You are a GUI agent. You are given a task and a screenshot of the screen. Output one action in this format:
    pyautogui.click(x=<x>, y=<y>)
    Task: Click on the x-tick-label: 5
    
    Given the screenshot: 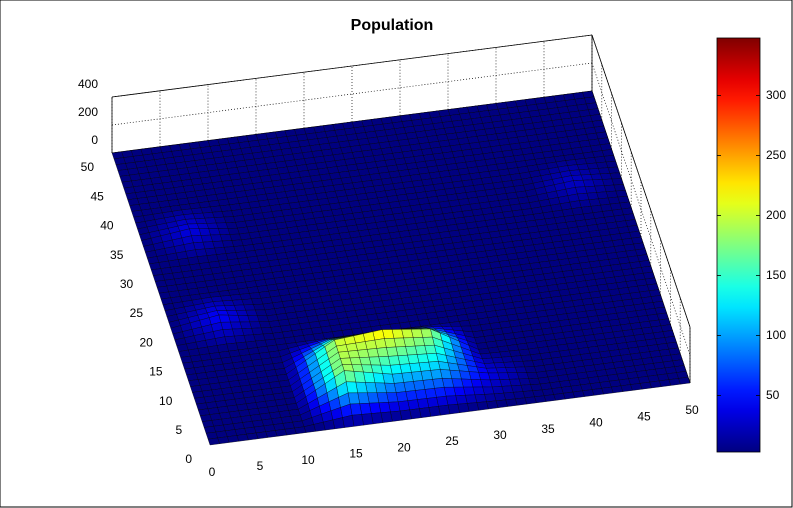 What is the action you would take?
    pyautogui.click(x=260, y=466)
    